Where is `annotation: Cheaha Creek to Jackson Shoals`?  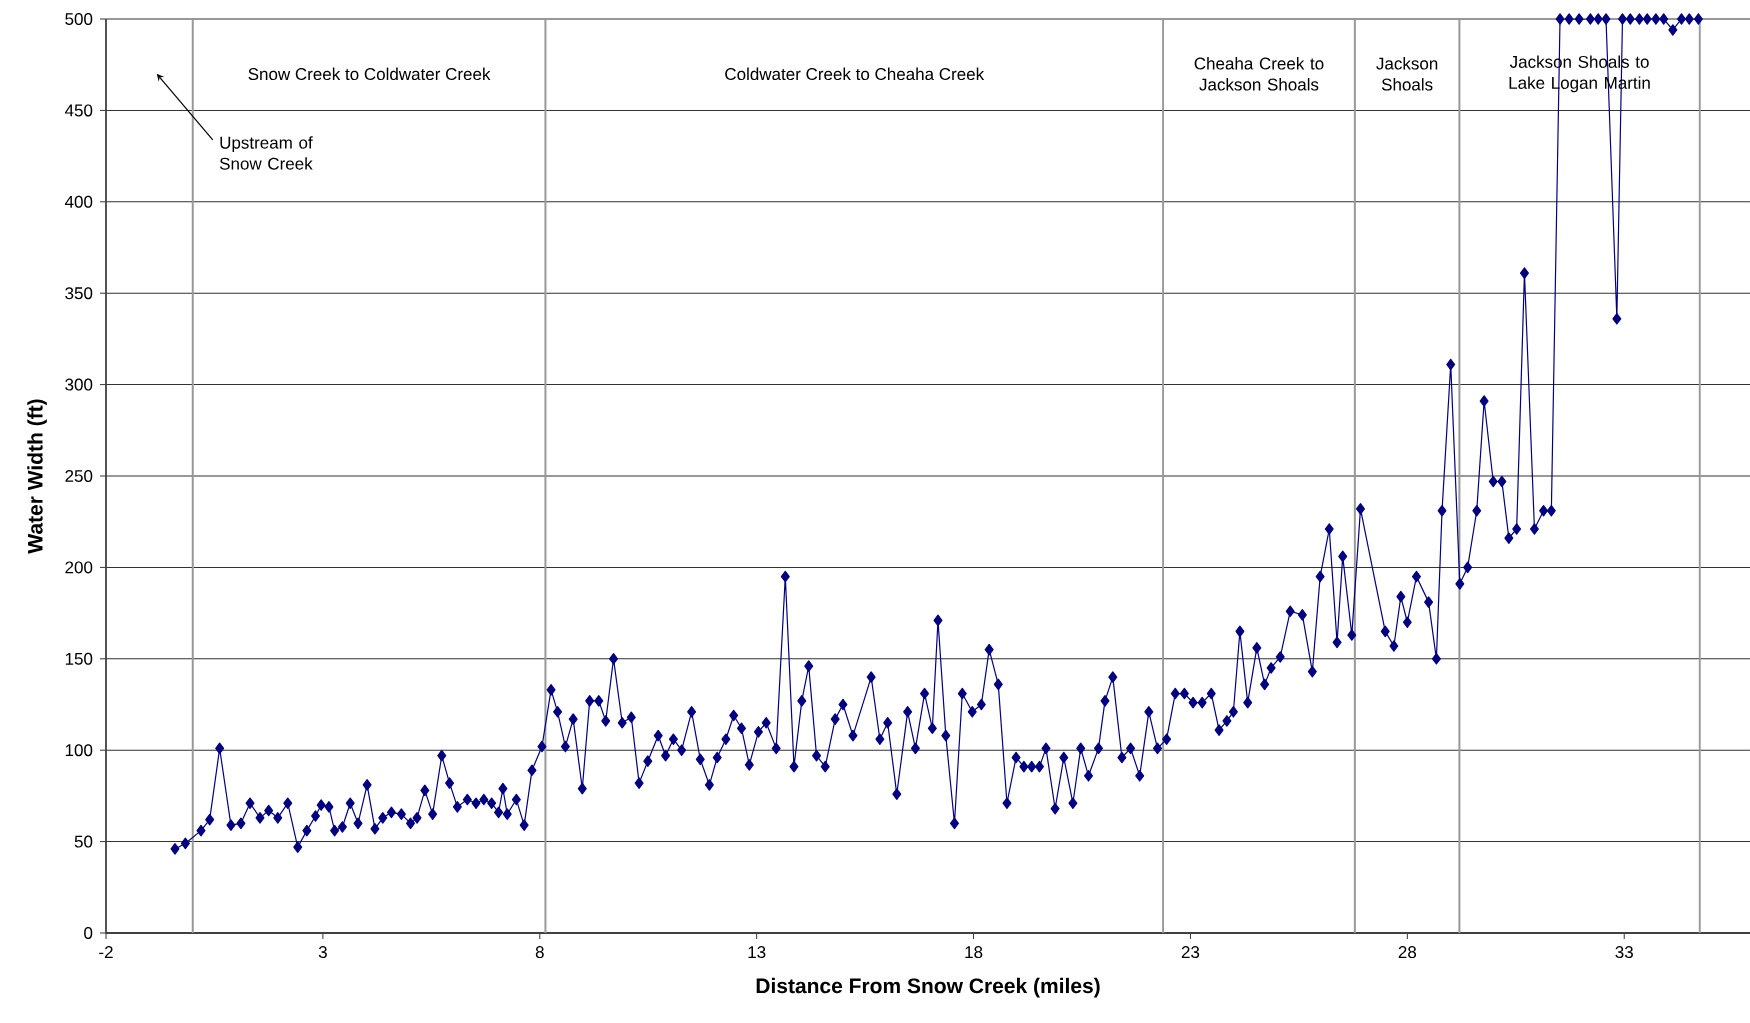 annotation: Cheaha Creek to Jackson Shoals is located at coordinates (1259, 74).